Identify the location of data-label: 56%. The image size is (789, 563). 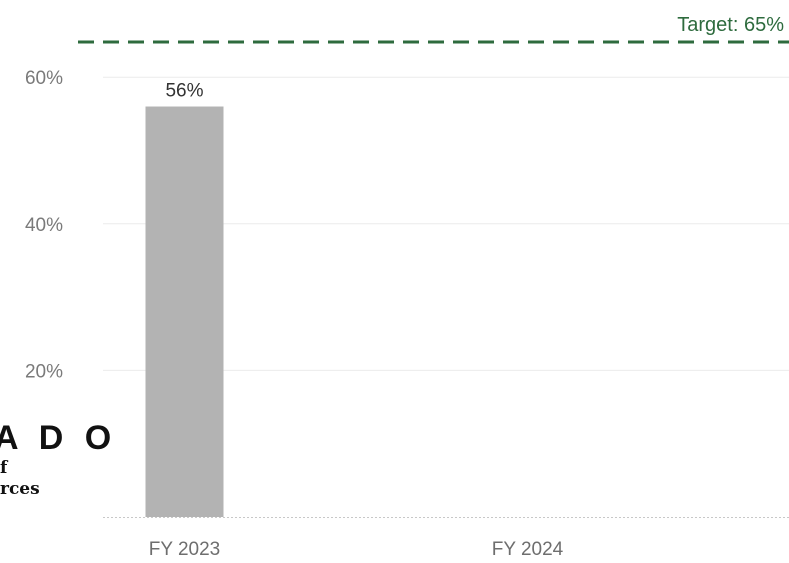
(184, 91).